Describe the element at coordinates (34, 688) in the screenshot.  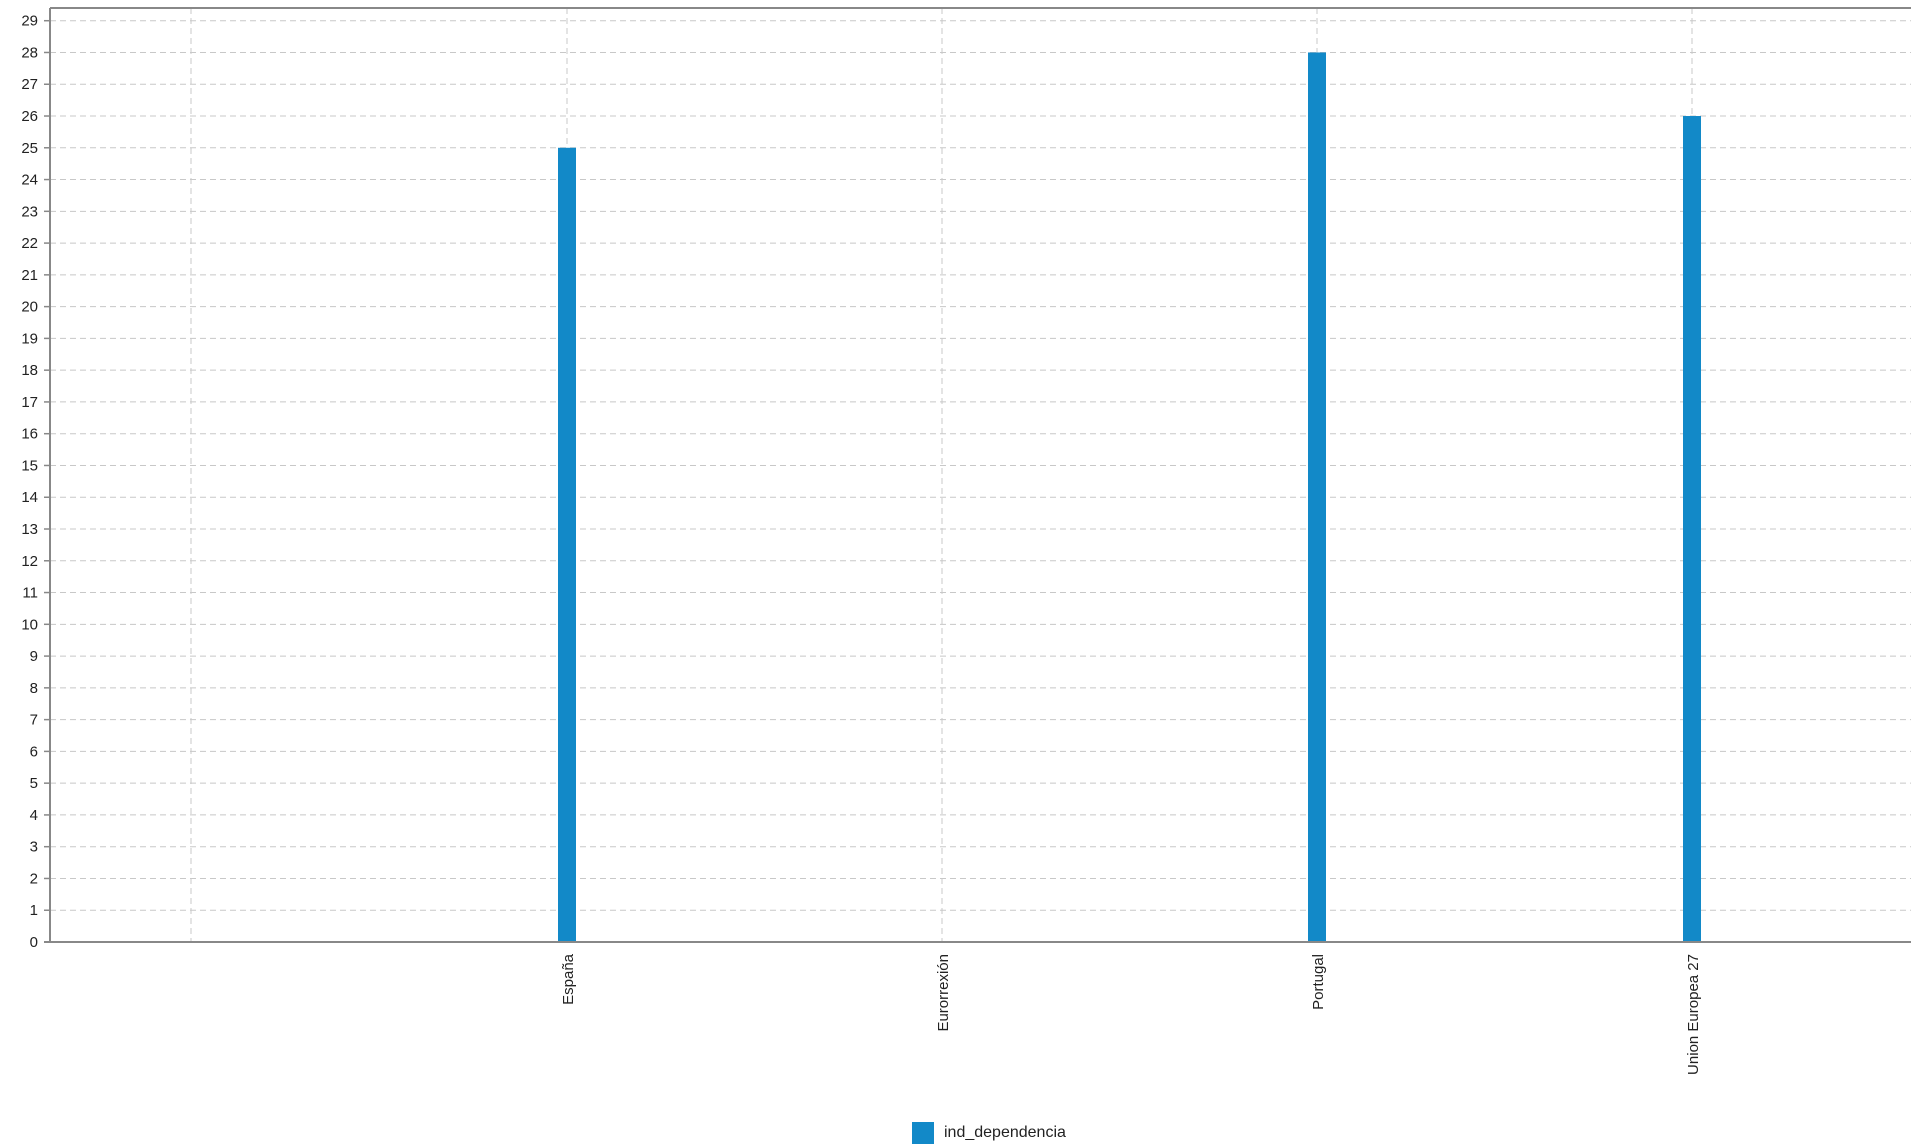
I see `y-tick-label: 8` at that location.